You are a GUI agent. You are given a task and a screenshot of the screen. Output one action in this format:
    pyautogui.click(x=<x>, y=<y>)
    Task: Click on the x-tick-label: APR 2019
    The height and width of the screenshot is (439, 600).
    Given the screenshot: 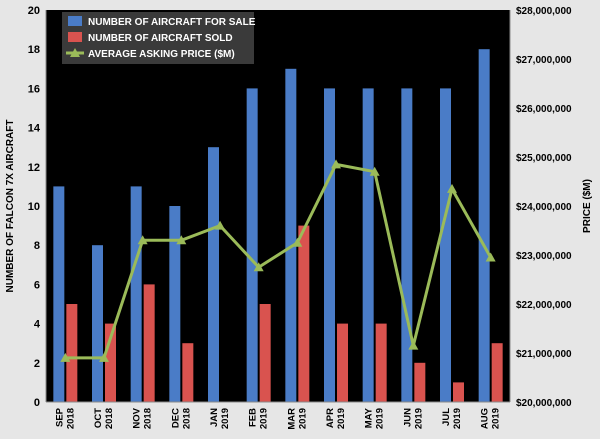 What is the action you would take?
    pyautogui.click(x=336, y=418)
    